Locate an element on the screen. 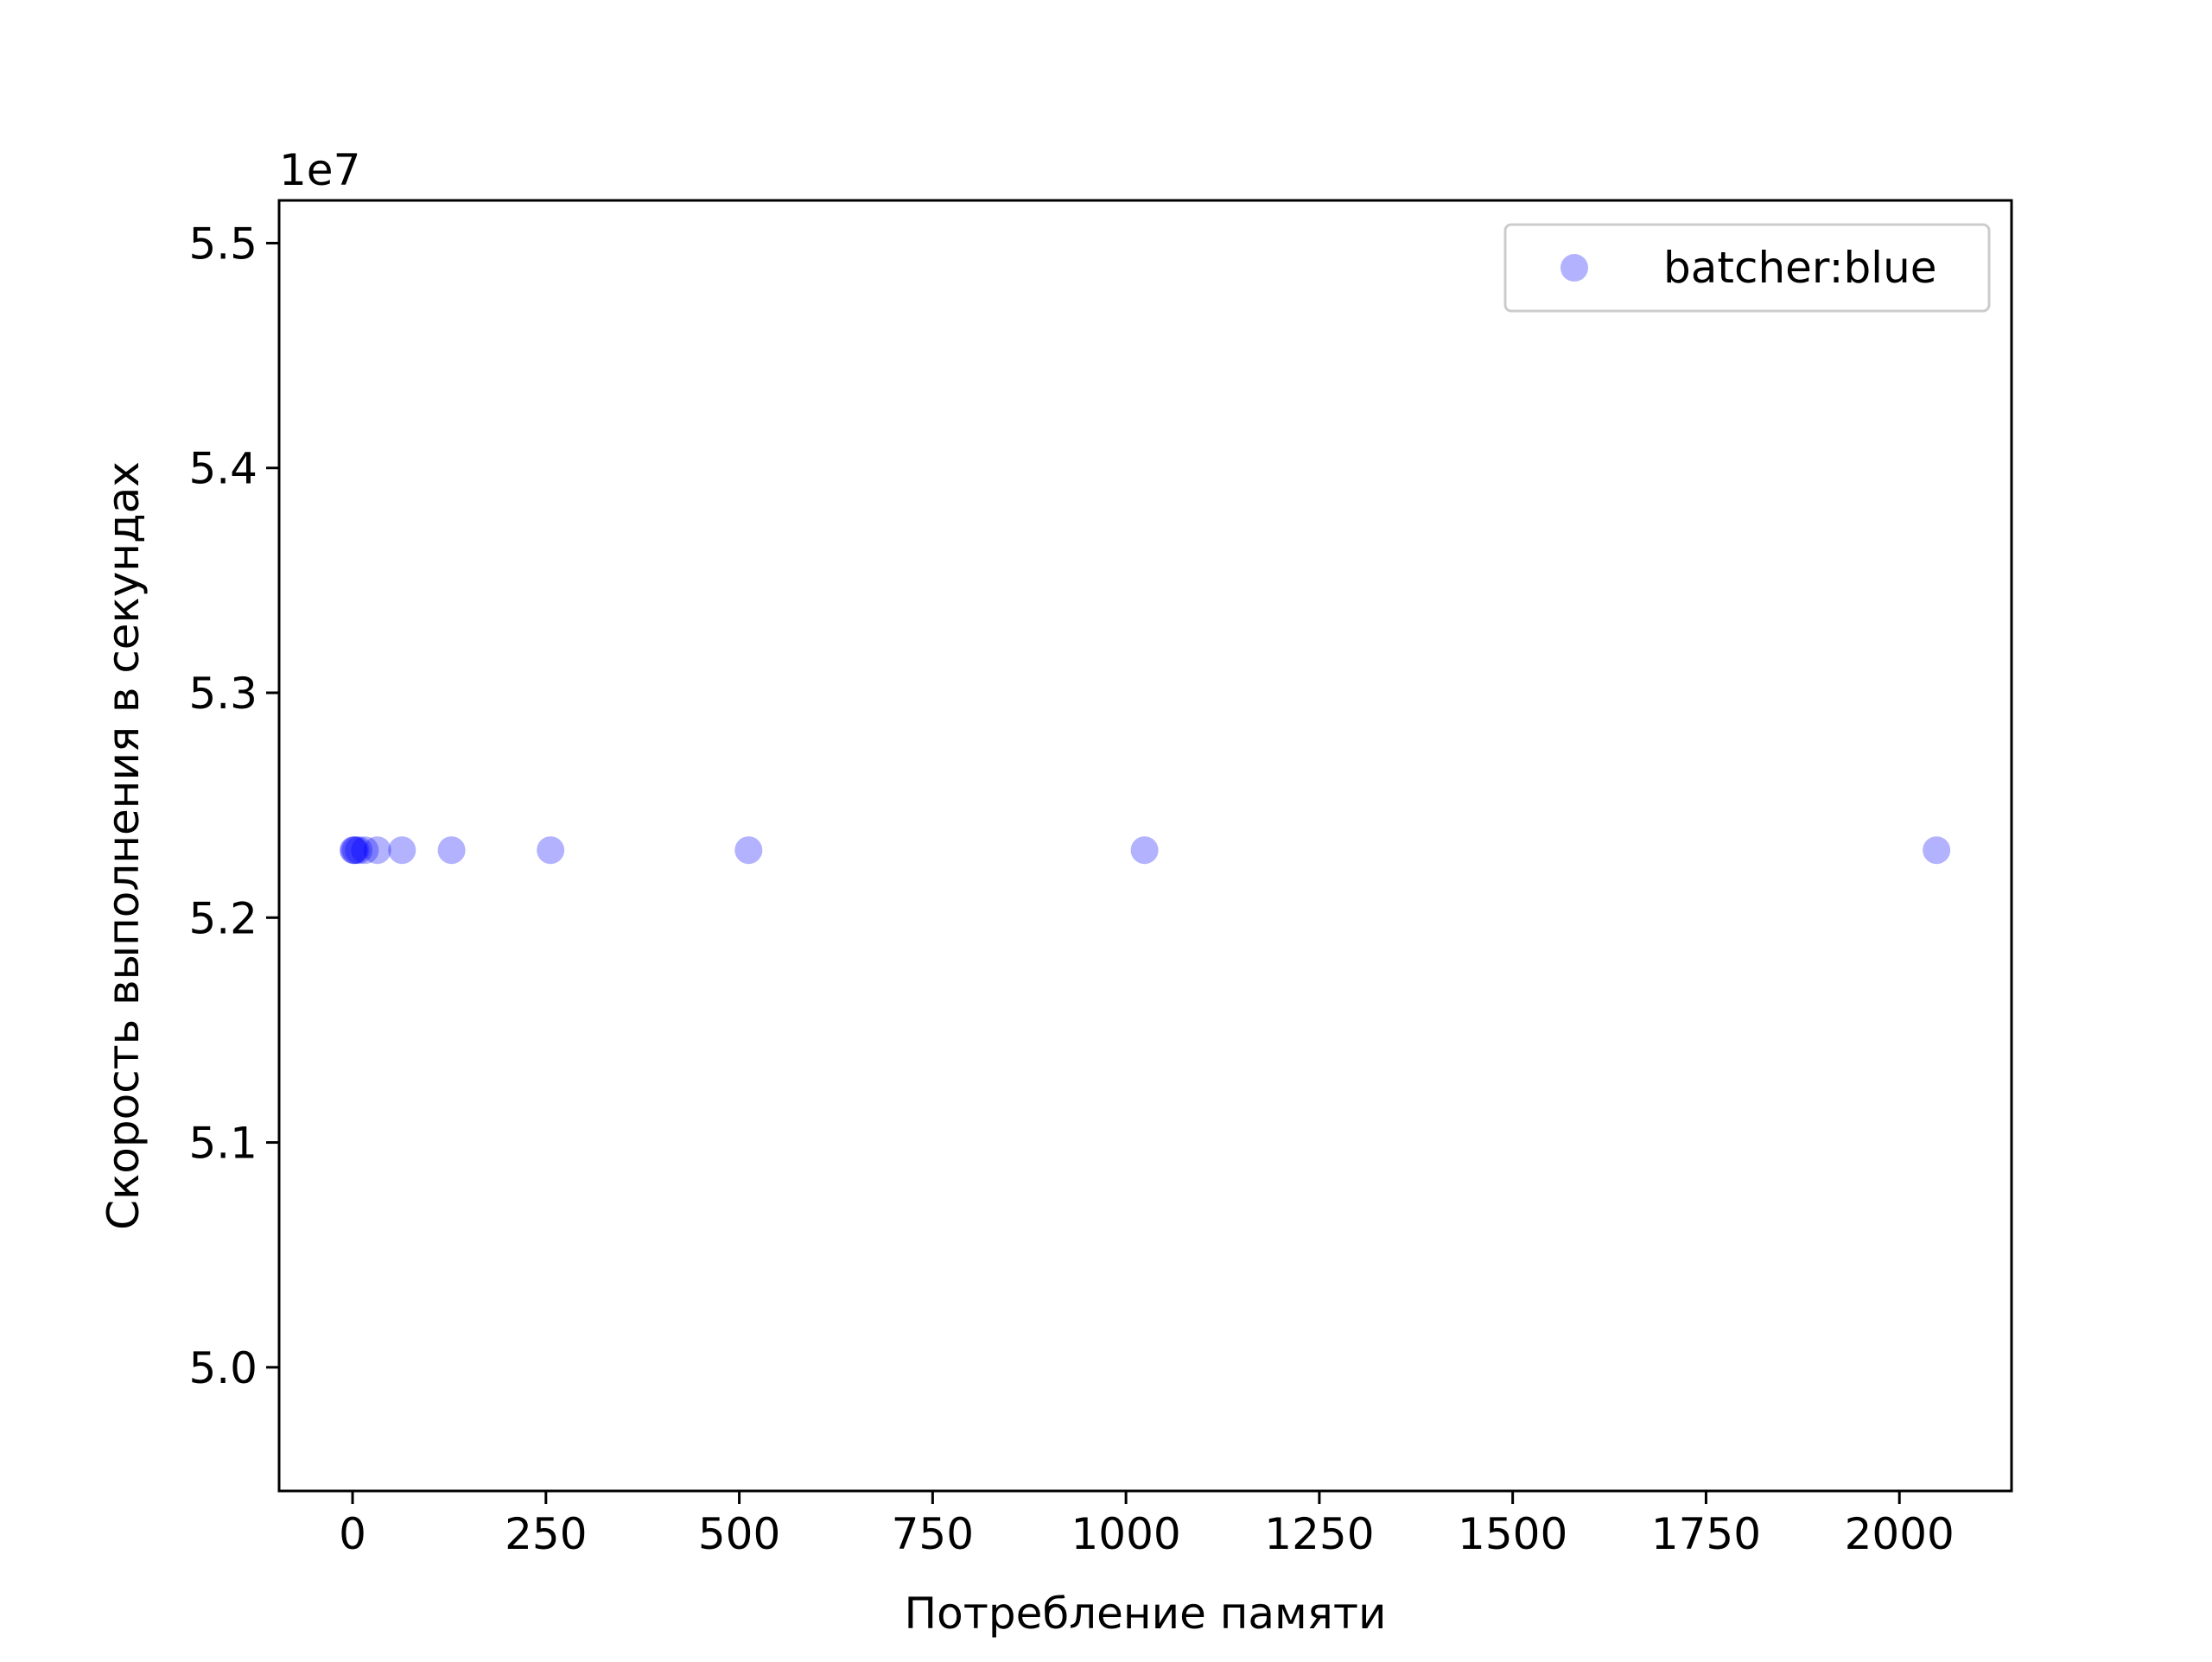 The image size is (2212, 1662). y-axis-offset-label: 1e7 is located at coordinates (319, 170).